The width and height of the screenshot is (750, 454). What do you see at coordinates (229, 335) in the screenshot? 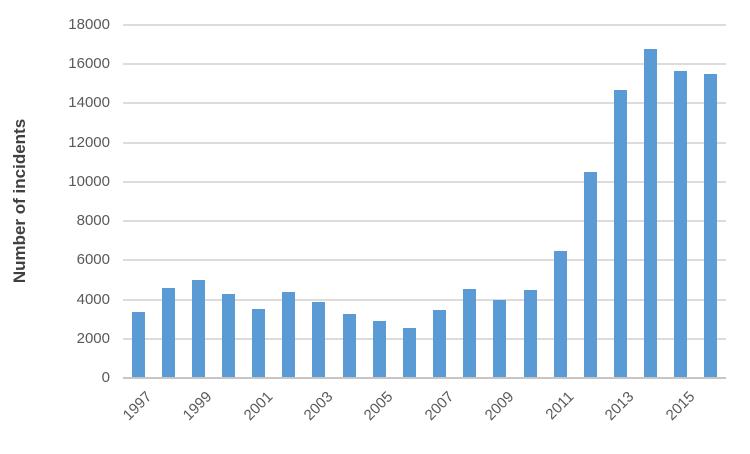
I see `bar-2000` at bounding box center [229, 335].